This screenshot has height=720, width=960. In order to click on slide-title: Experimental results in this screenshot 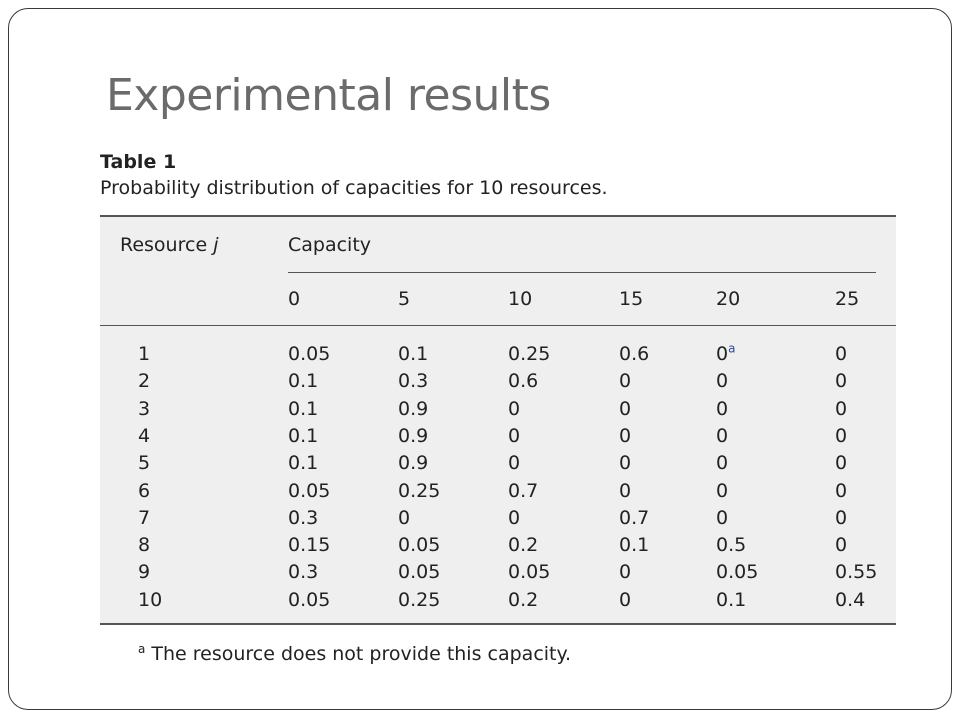, I will do `click(328, 95)`.